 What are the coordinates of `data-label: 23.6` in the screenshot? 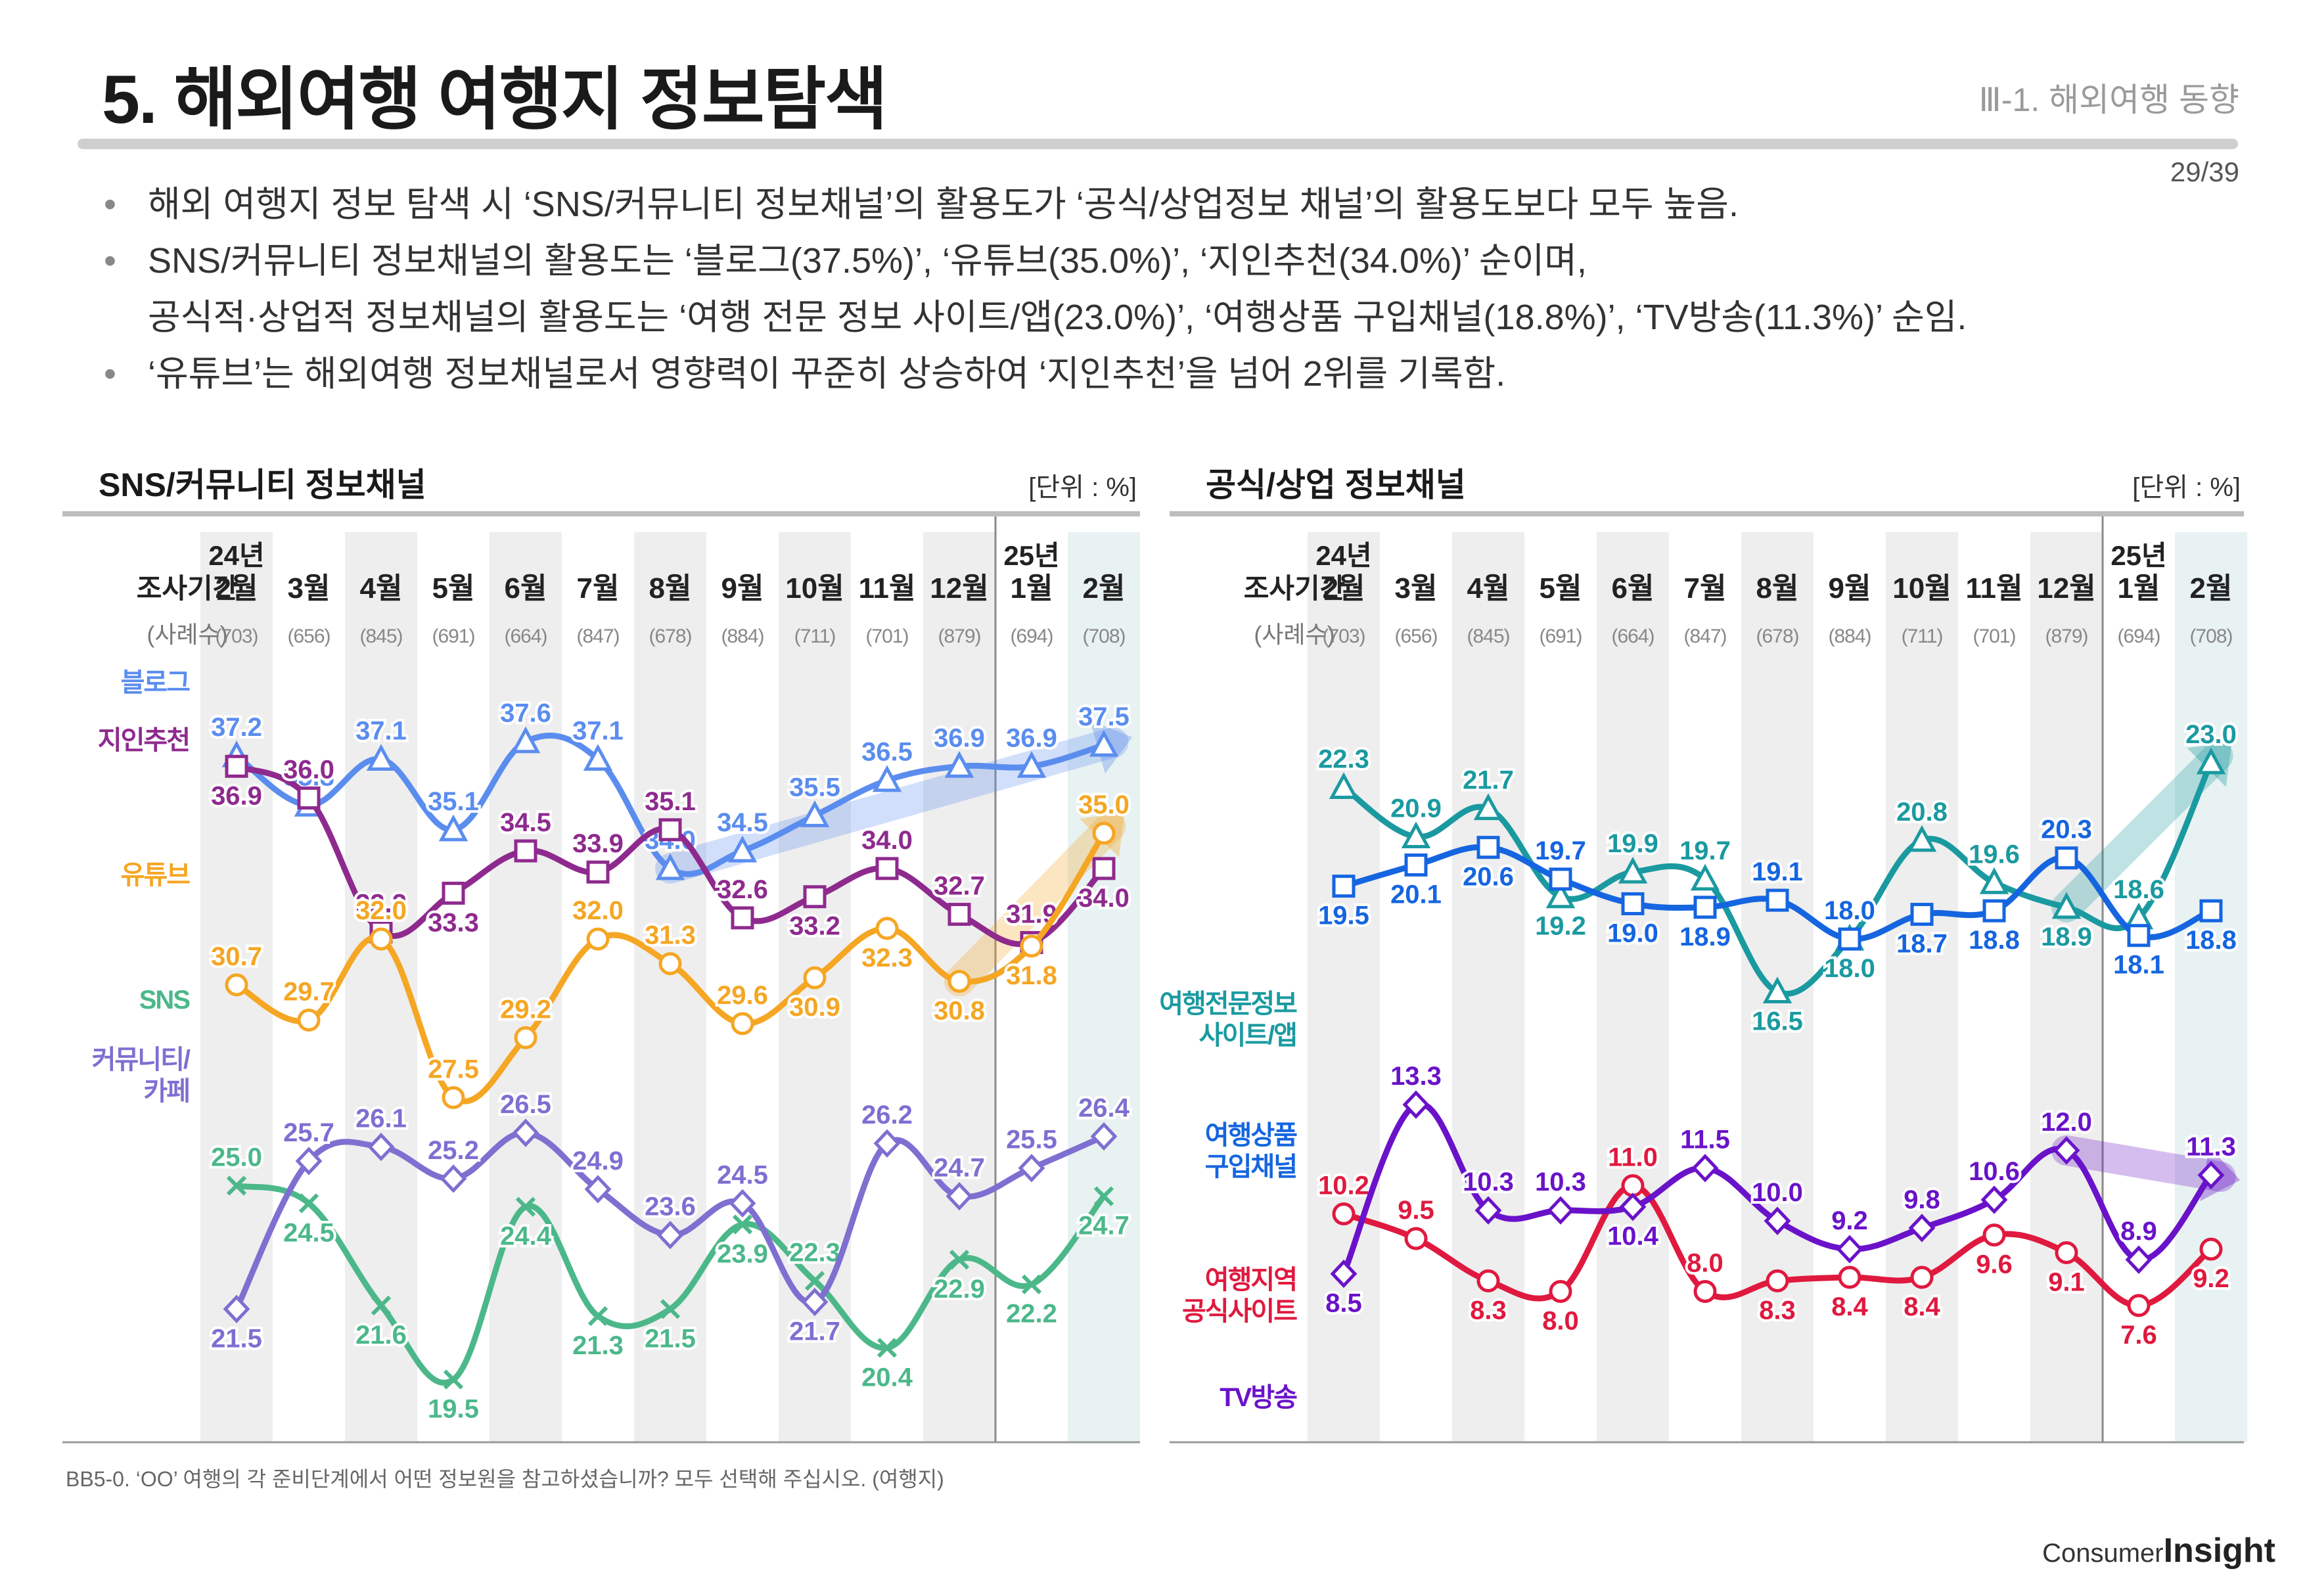 It's located at (670, 1207).